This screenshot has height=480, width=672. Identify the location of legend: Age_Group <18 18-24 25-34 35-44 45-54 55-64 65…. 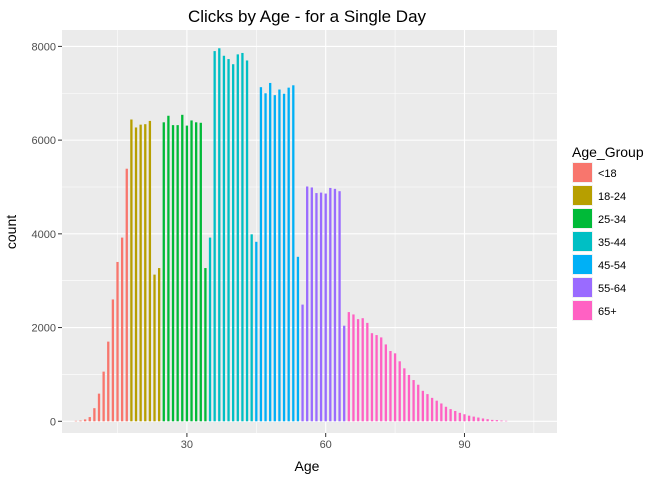
(608, 232).